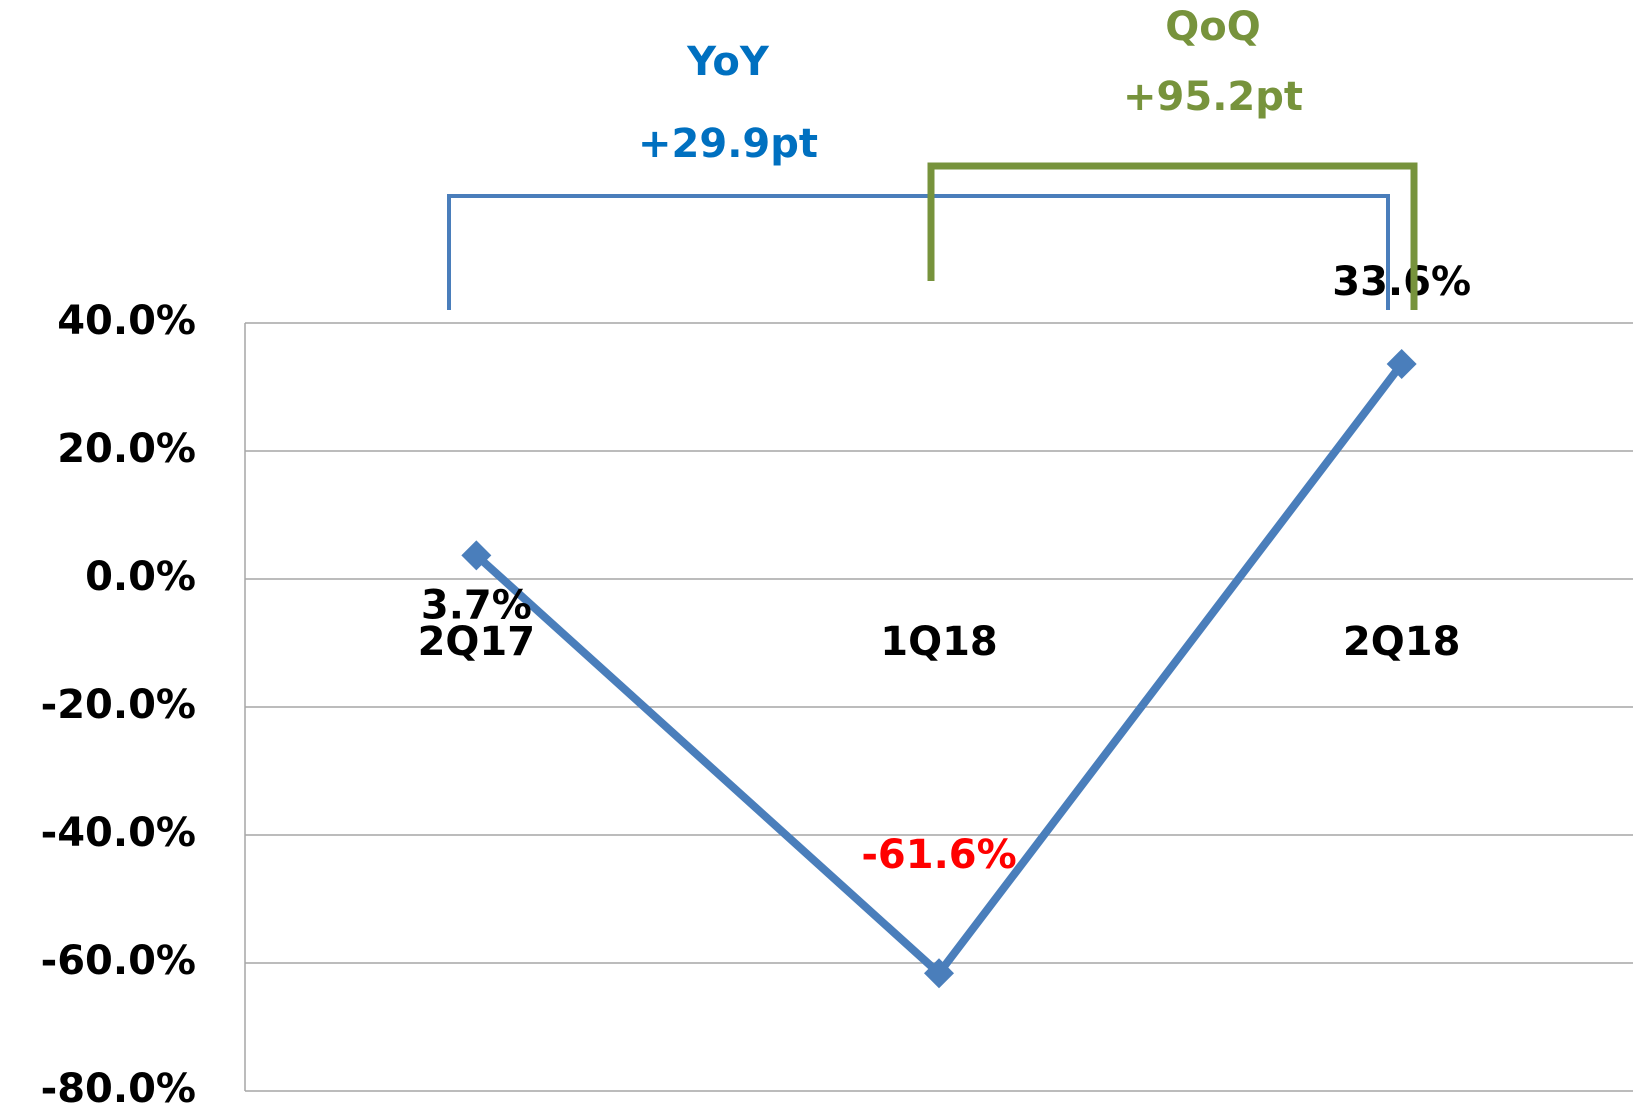 Image resolution: width=1633 pixels, height=1113 pixels. What do you see at coordinates (118, 705) in the screenshot?
I see `y-tick-label: -20.0%` at bounding box center [118, 705].